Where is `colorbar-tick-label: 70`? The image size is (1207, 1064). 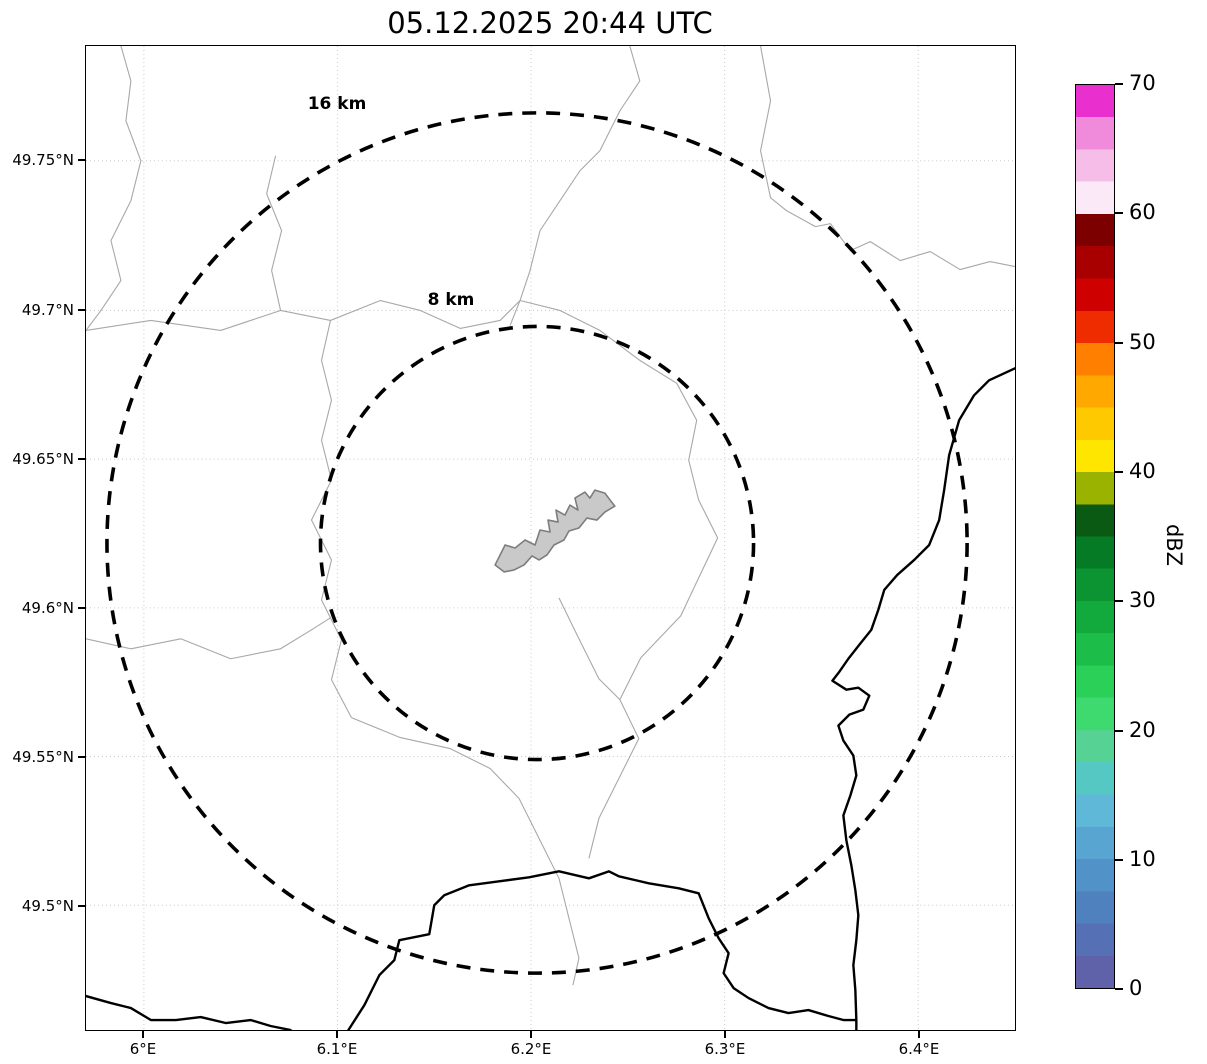
colorbar-tick-label: 70 is located at coordinates (1142, 83).